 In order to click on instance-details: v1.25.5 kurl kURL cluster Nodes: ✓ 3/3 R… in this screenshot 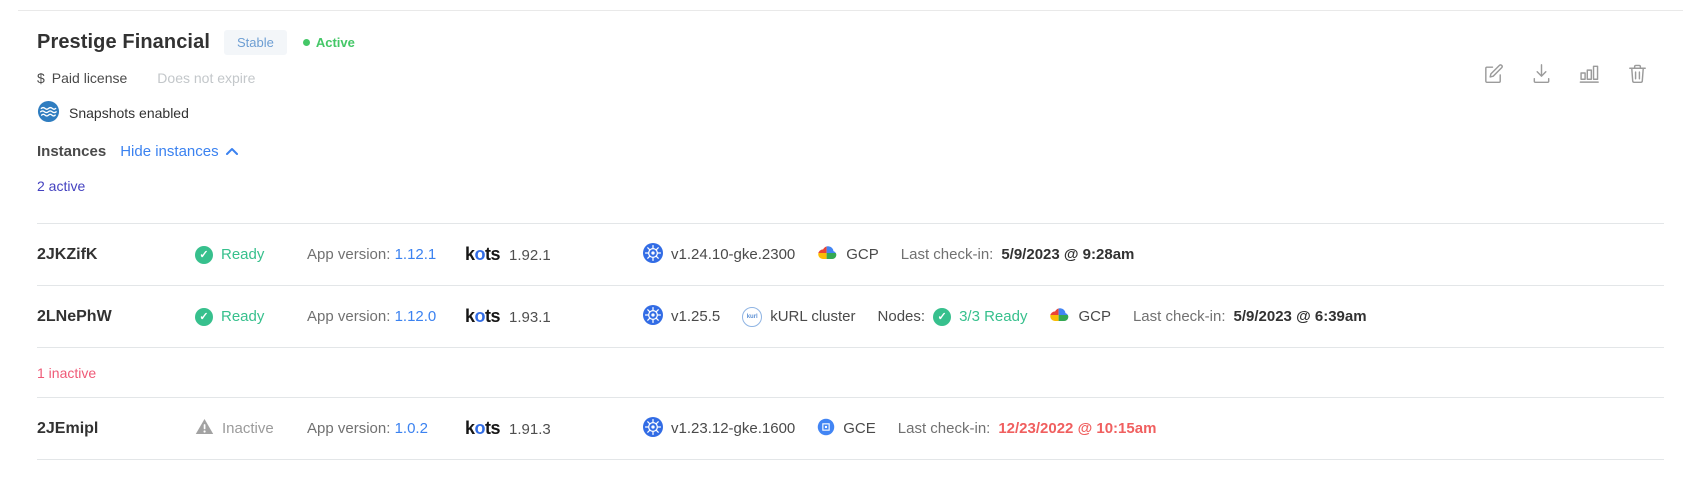, I will do `click(1005, 316)`.